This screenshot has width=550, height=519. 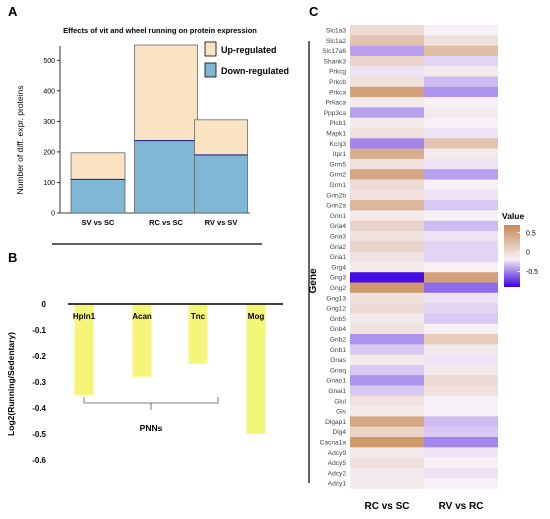 What do you see at coordinates (335, 422) in the screenshot?
I see `gene-row-label: Dlgap1` at bounding box center [335, 422].